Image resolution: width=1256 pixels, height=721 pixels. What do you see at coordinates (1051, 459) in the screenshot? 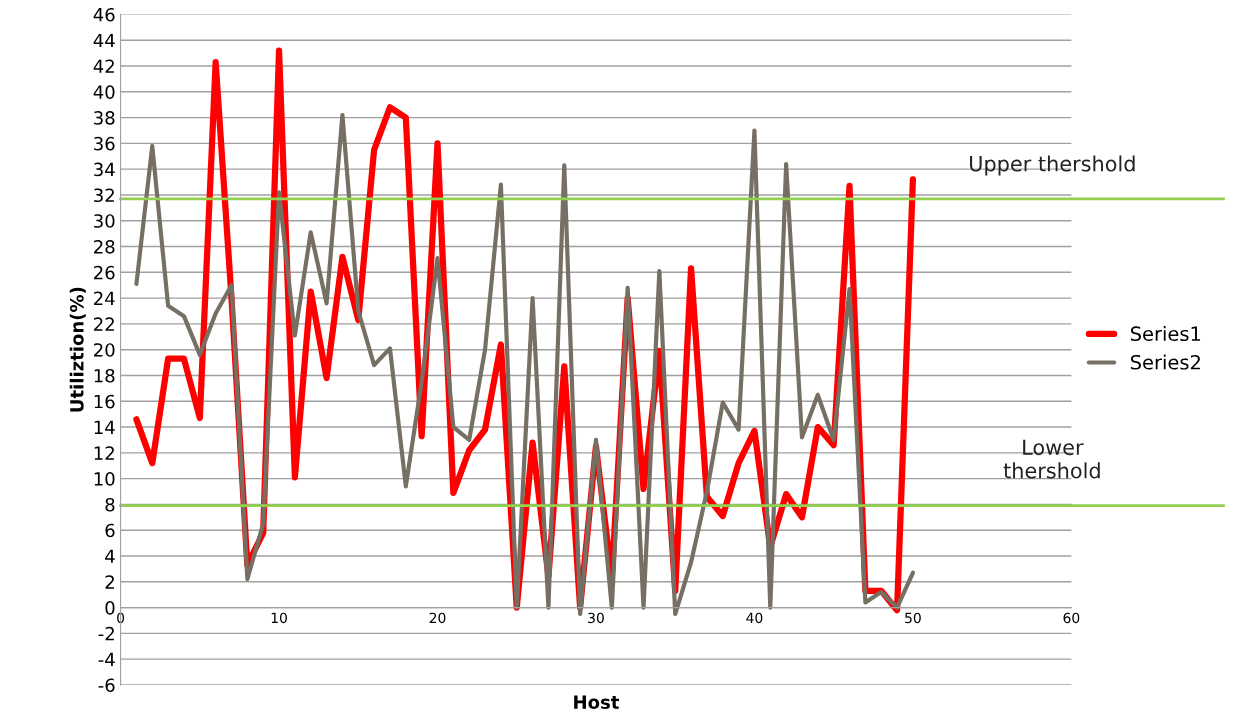
I see `ref-line-label: Lower thershold` at bounding box center [1051, 459].